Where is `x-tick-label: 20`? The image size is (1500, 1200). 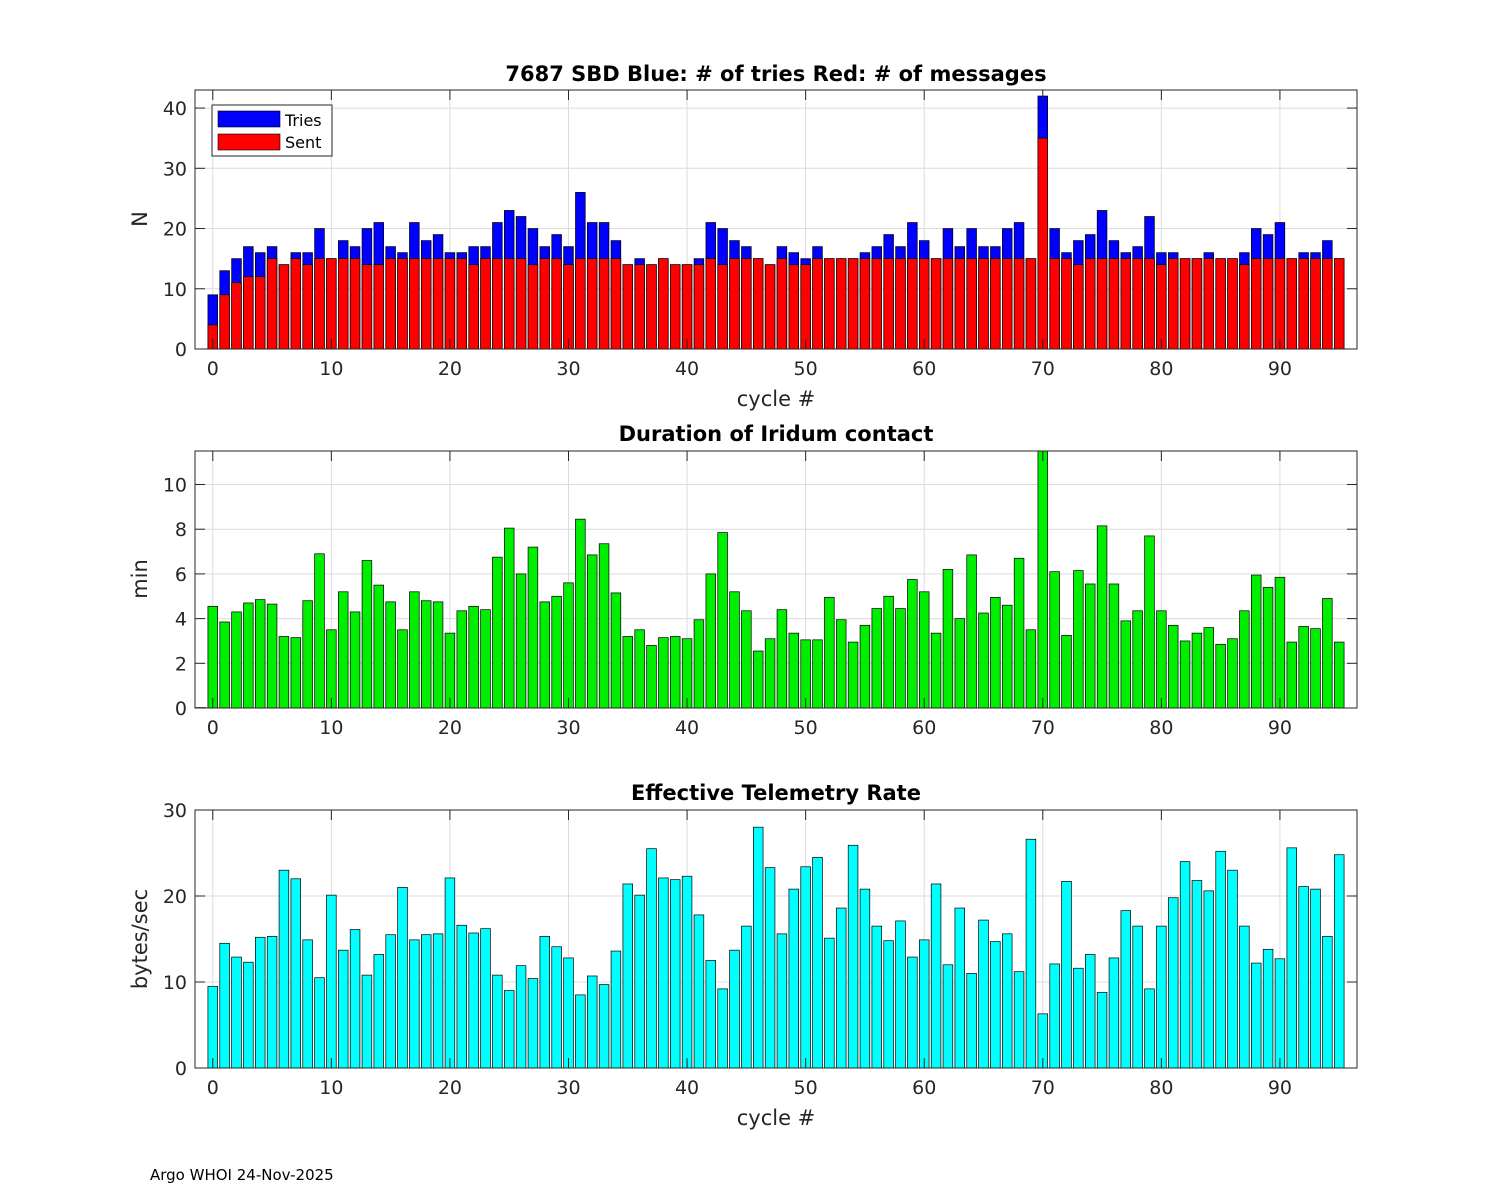 x-tick-label: 20 is located at coordinates (450, 369).